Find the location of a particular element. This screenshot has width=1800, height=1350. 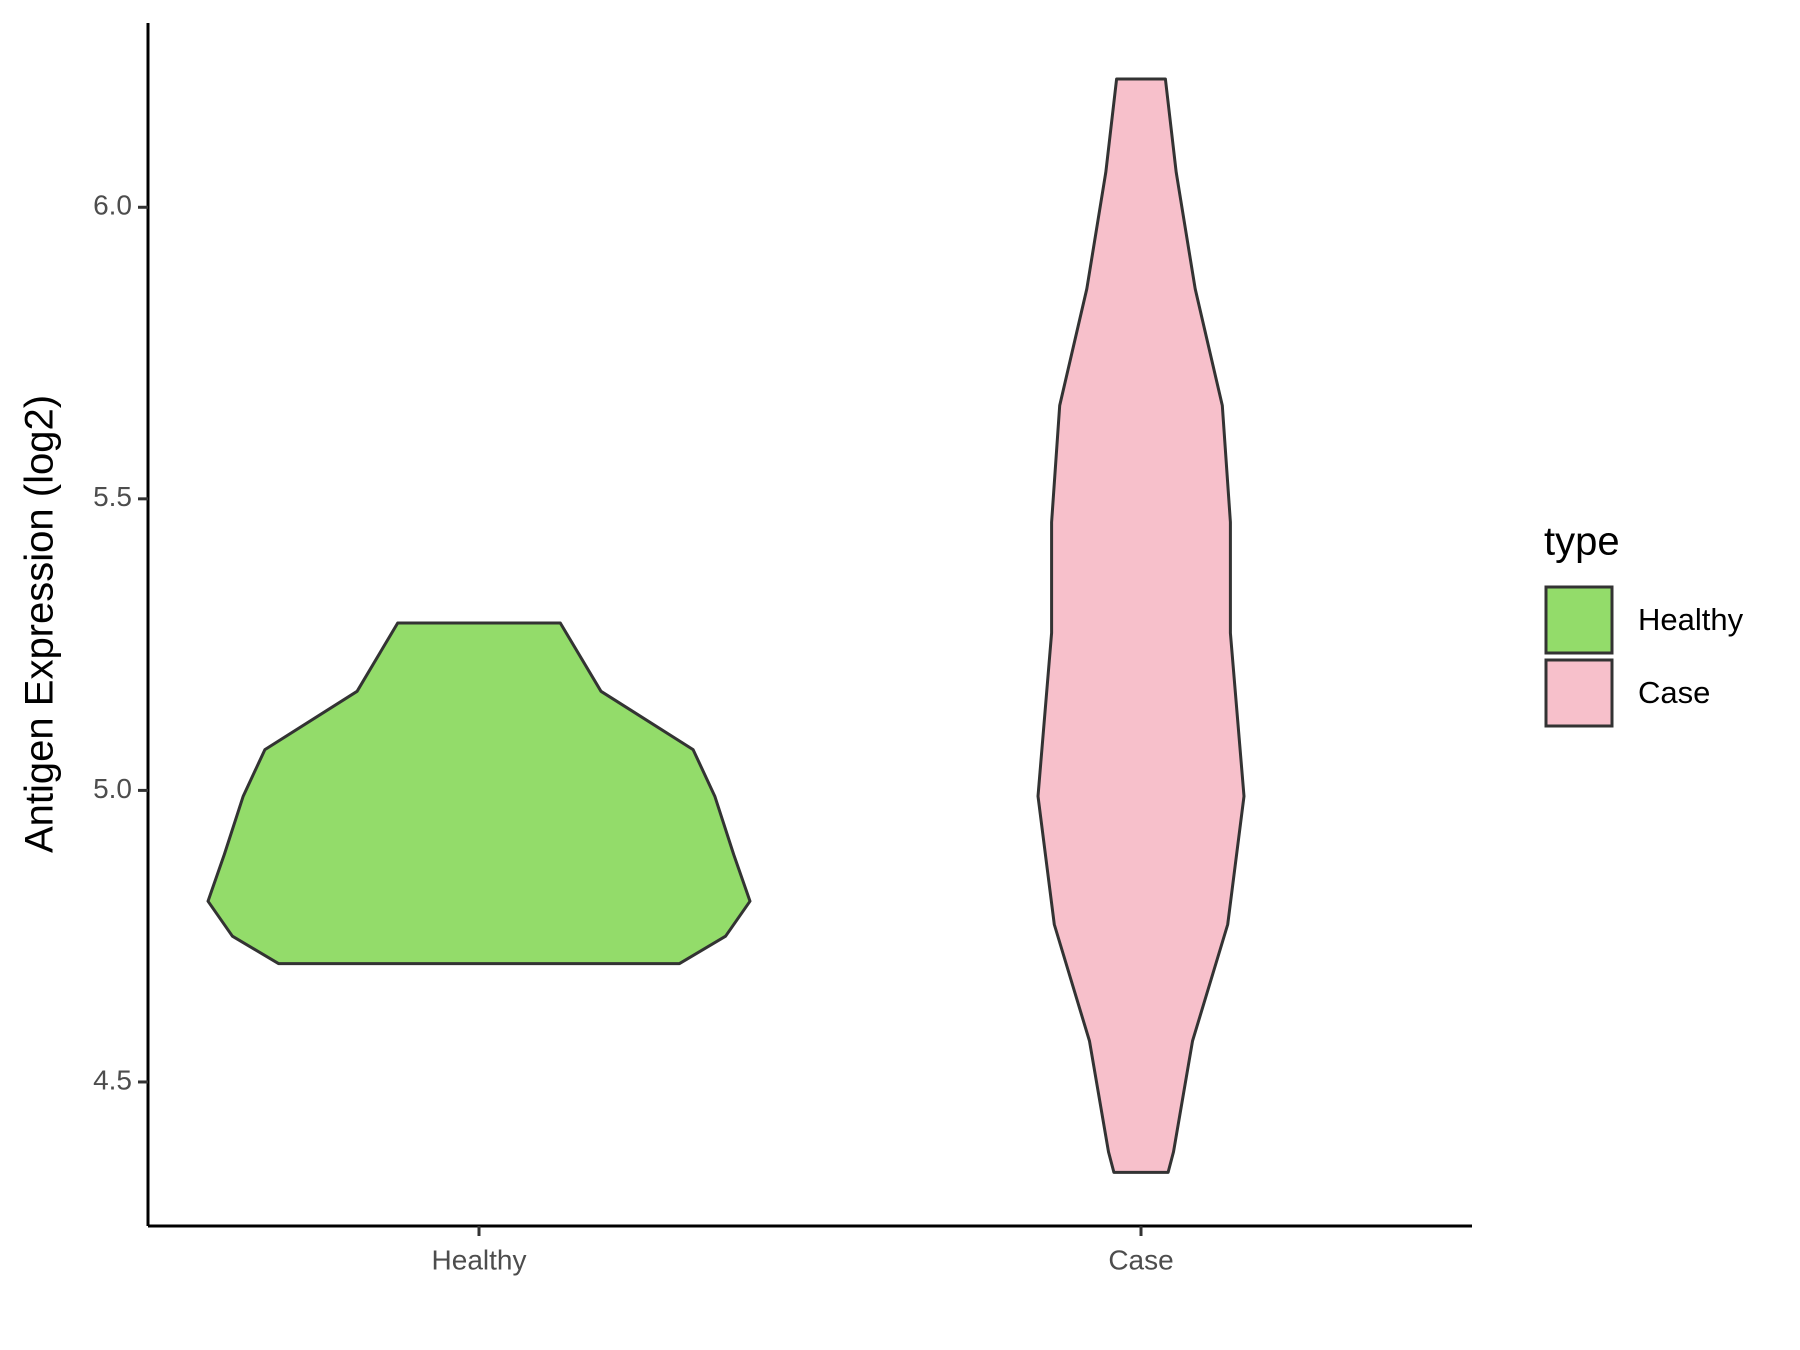

x-tick-label: Case is located at coordinates (1140, 1259).